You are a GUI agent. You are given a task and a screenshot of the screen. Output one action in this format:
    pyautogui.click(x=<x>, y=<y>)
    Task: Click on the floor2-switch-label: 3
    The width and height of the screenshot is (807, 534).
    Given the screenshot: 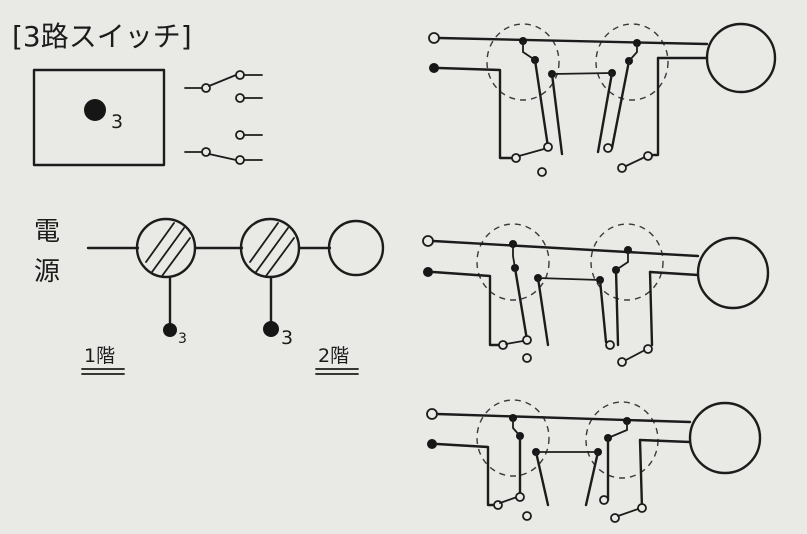 What is the action you would take?
    pyautogui.click(x=287, y=338)
    